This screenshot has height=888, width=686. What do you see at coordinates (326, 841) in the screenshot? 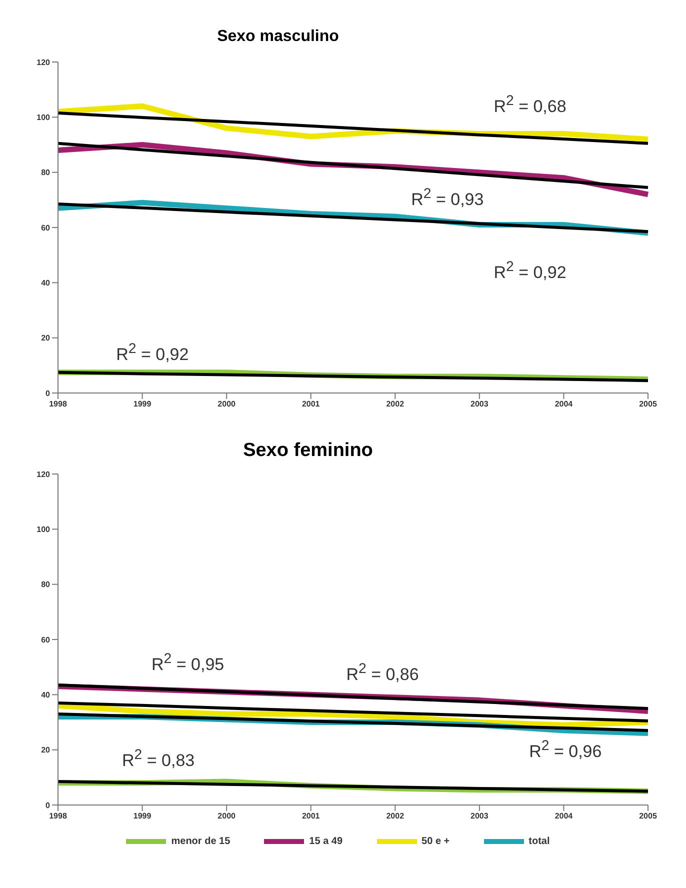
I see `legend-label: 15 a 49` at bounding box center [326, 841].